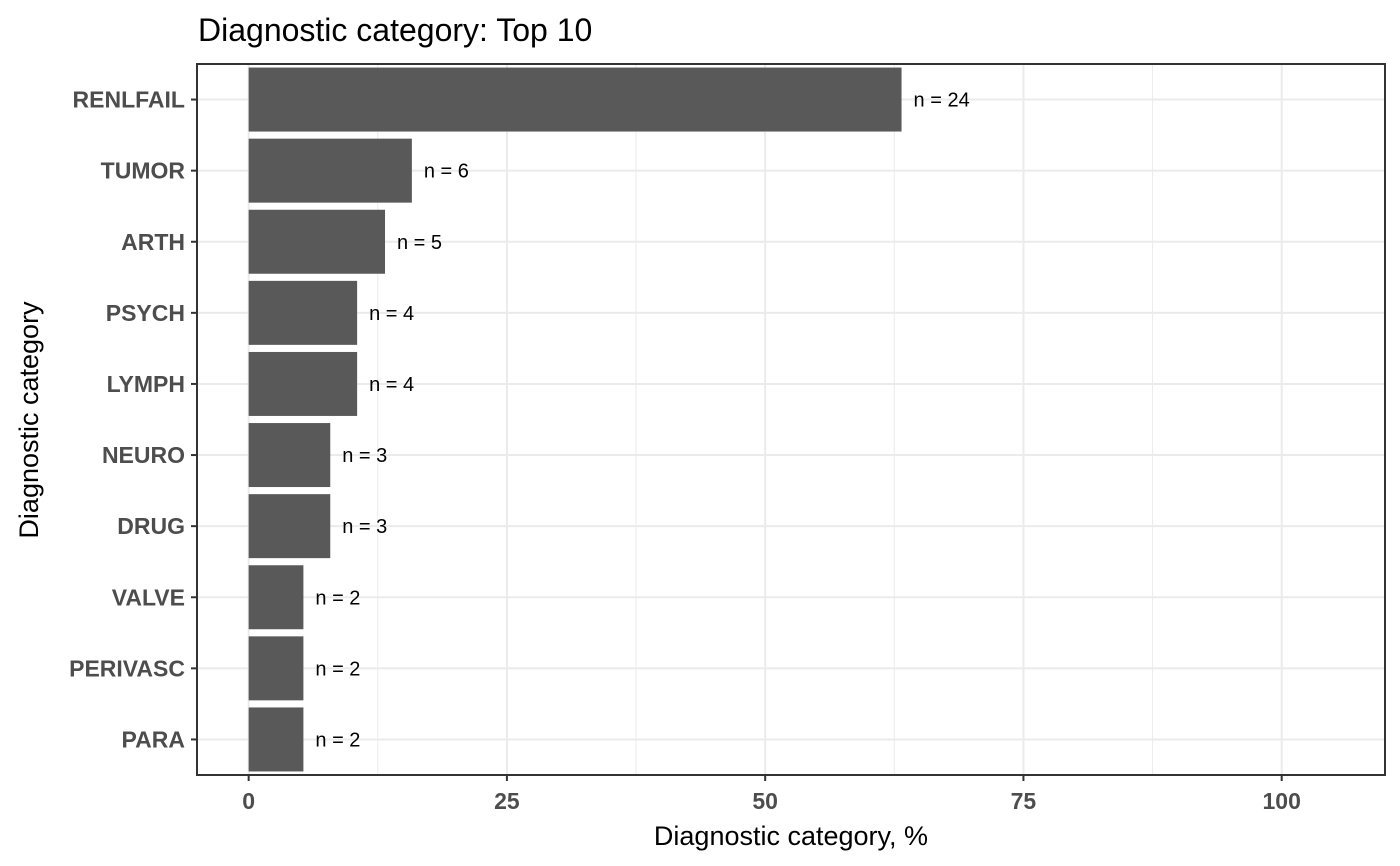  I want to click on x-tick-label: 100, so click(1282, 801).